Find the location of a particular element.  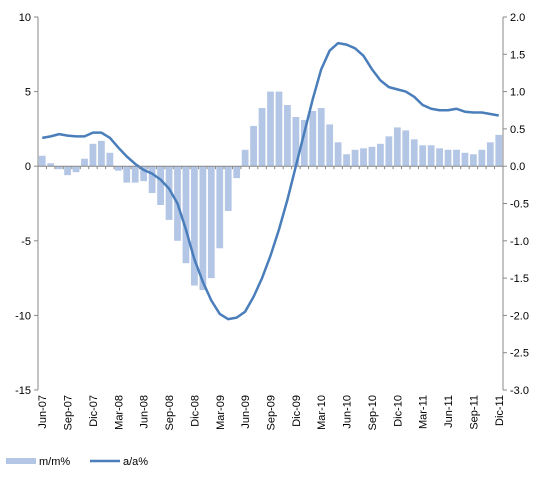

x-tick-label: Mar-11 is located at coordinates (424, 412).